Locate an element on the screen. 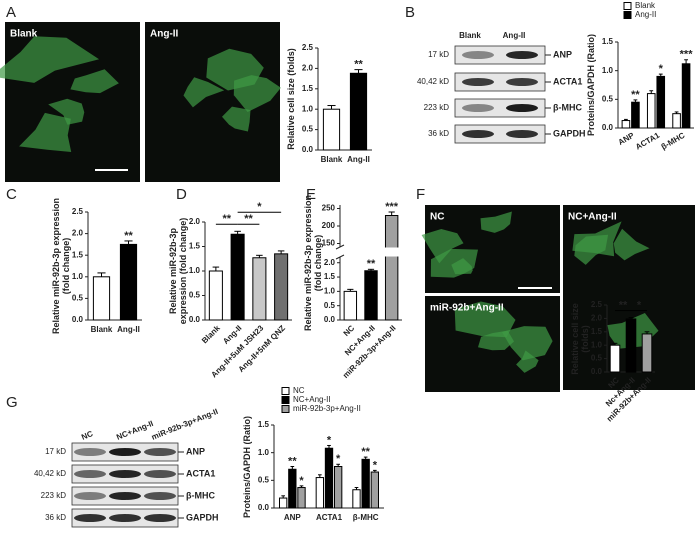  x-tick-label: ACTA1 is located at coordinates (648, 140).